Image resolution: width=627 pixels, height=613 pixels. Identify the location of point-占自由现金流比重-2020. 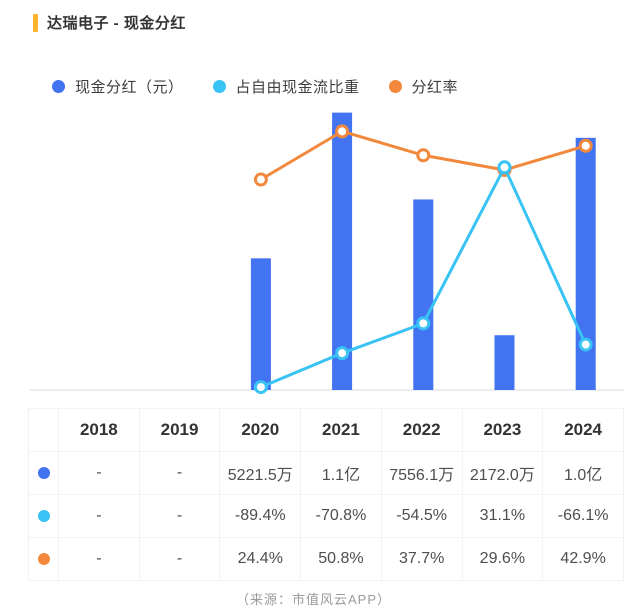
(260, 387).